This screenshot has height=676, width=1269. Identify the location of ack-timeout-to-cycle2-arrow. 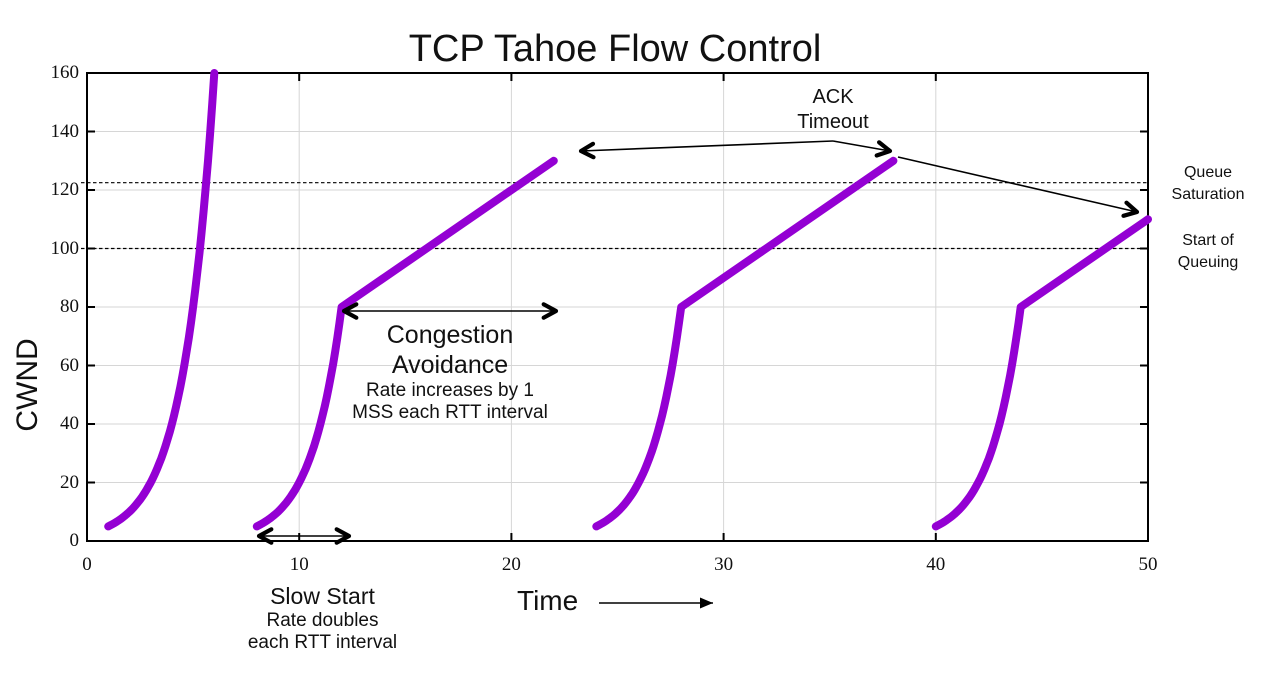
(707, 146).